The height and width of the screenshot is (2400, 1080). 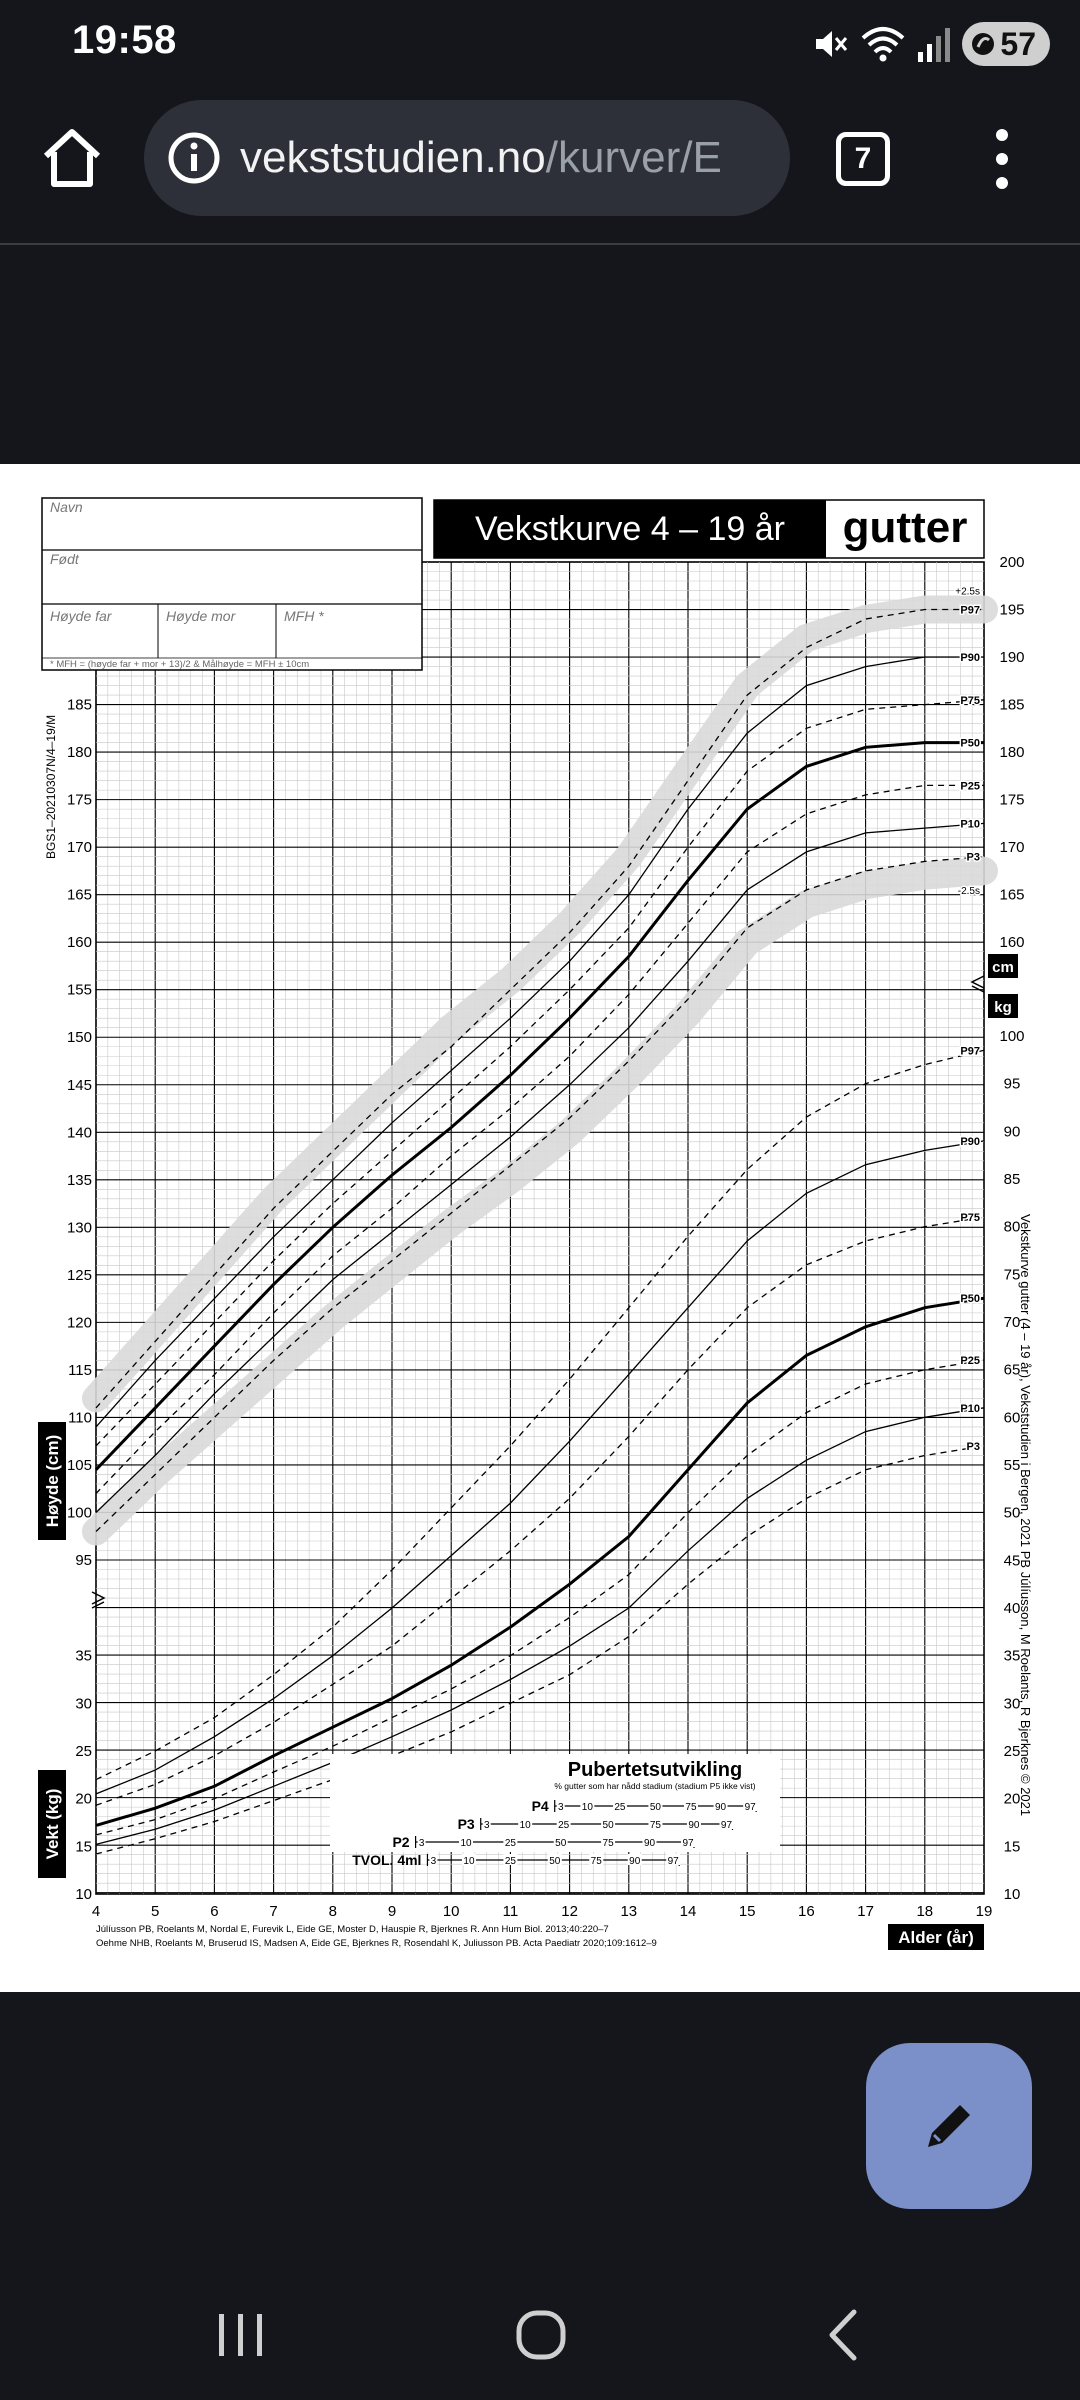 I want to click on left-axis-break, so click(x=98, y=1600).